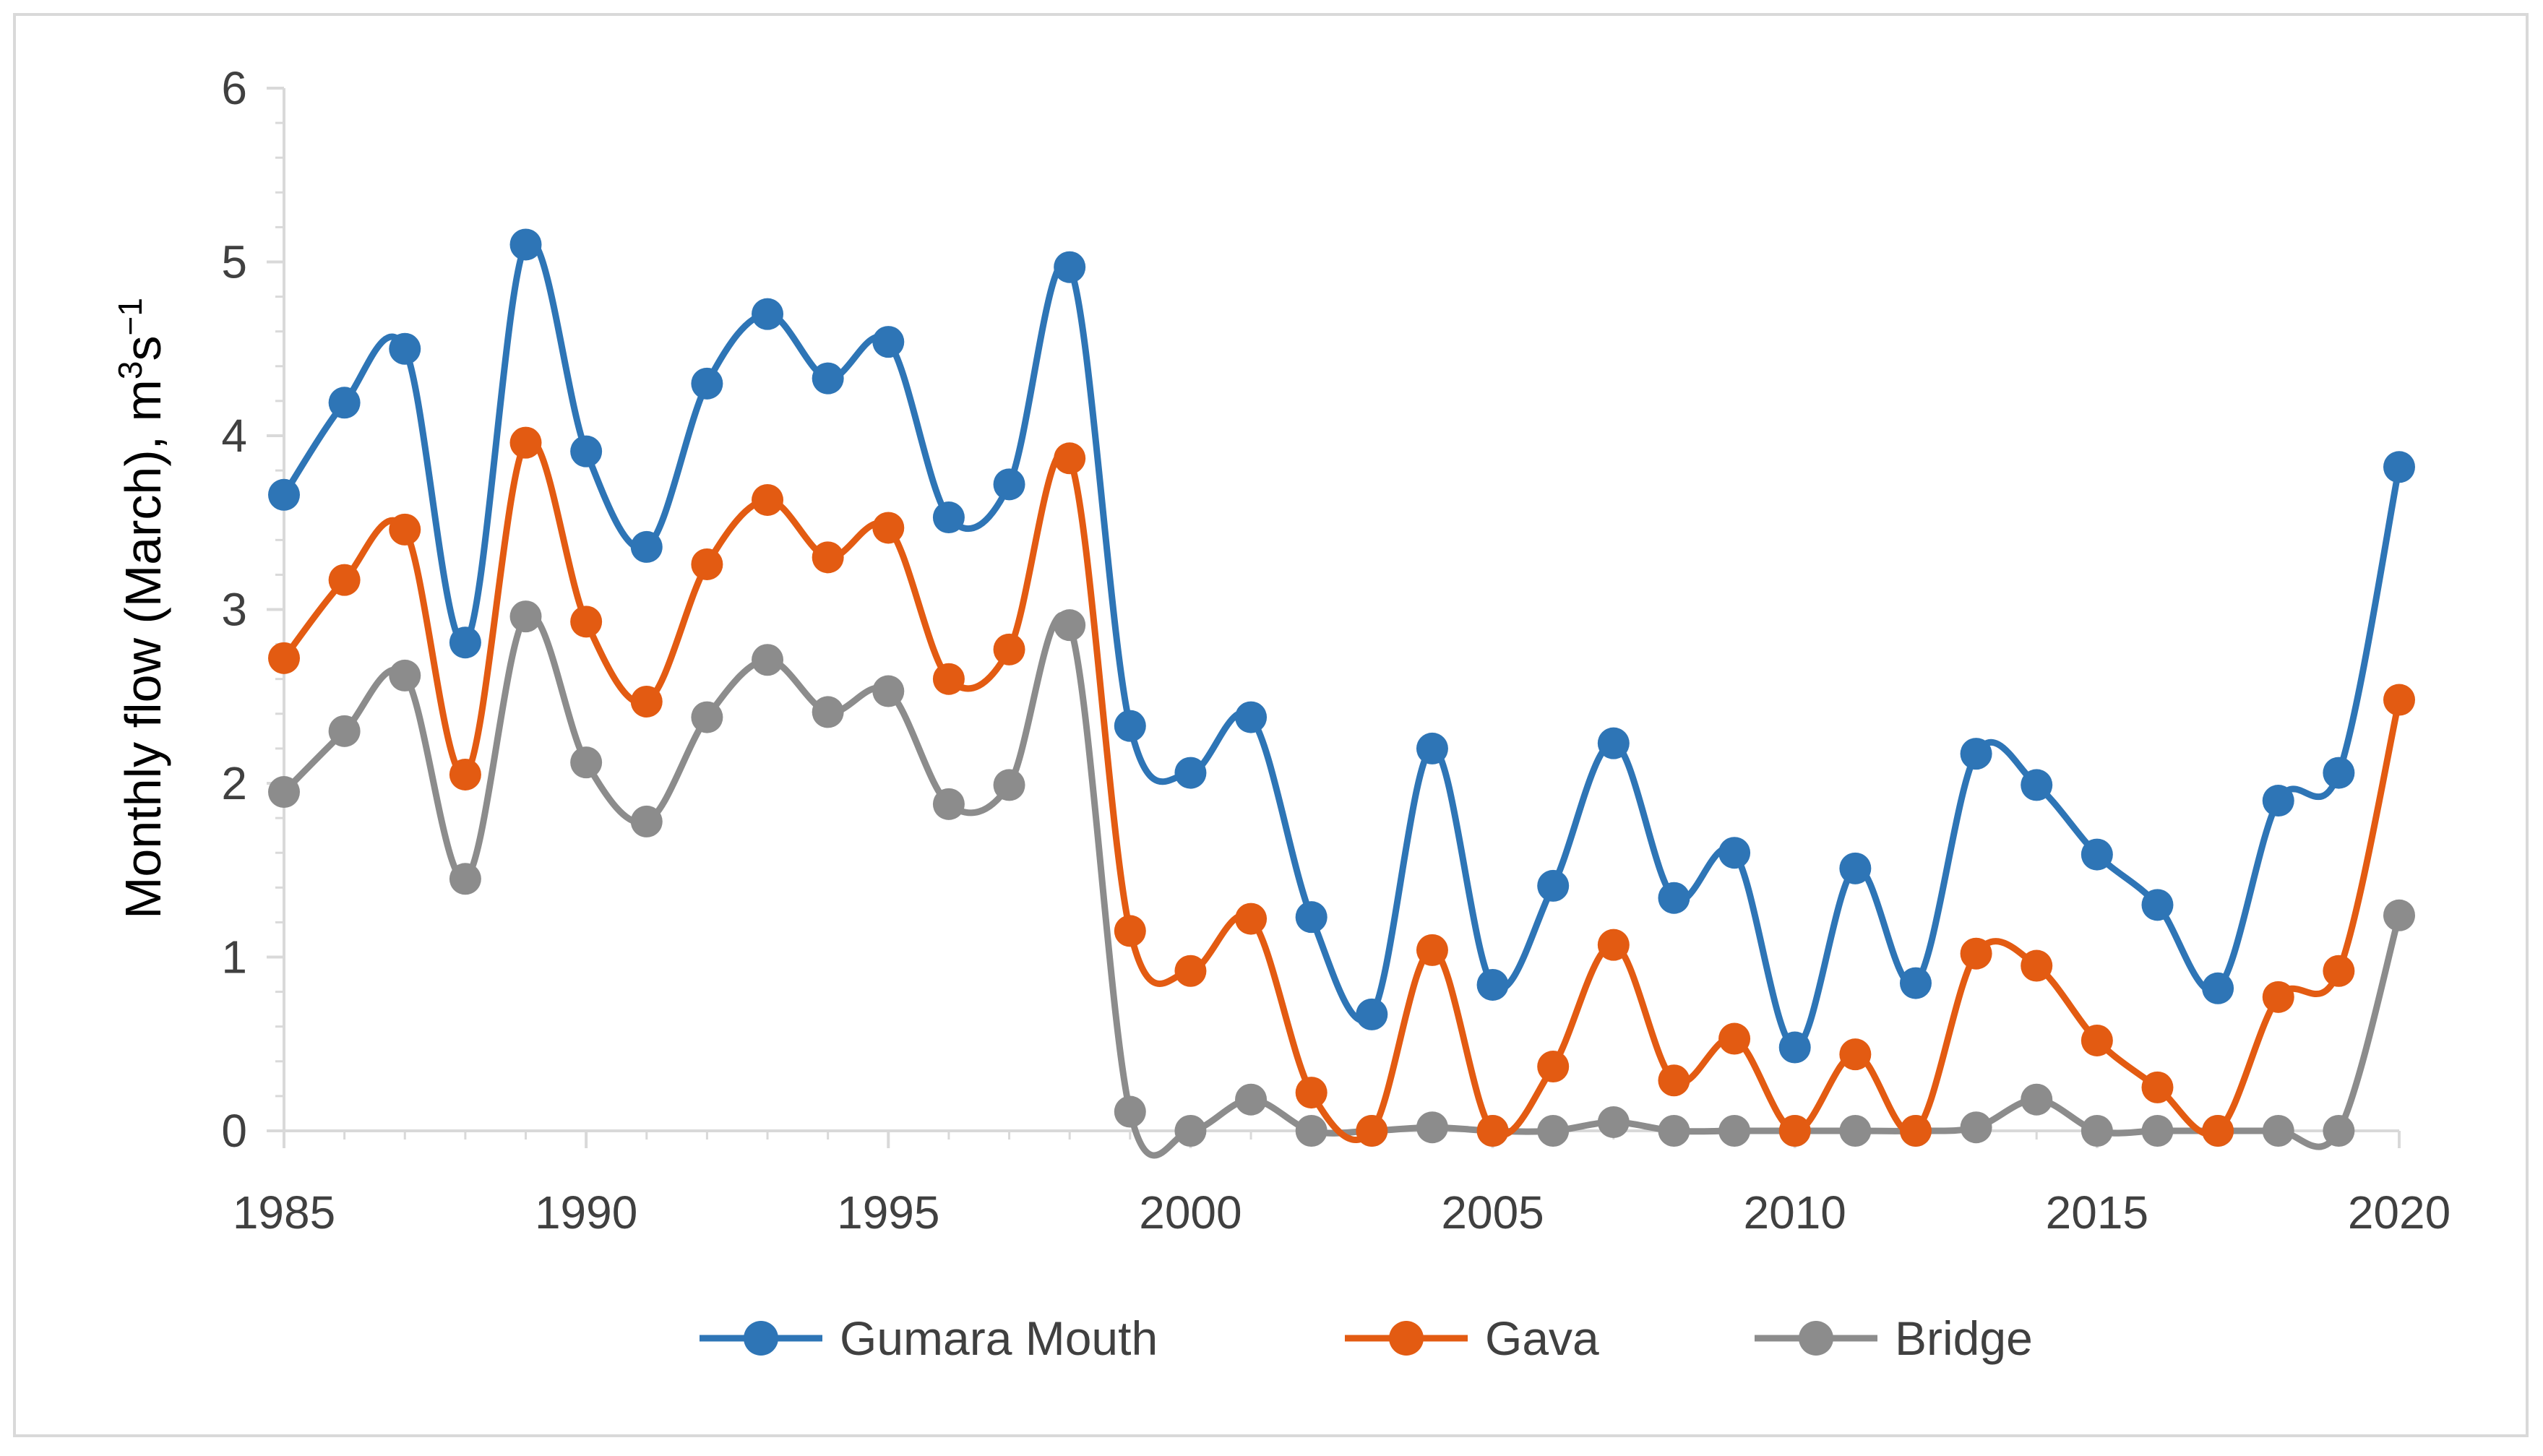  Describe the element at coordinates (2097, 1212) in the screenshot. I see `x-tick-label: 2015` at that location.